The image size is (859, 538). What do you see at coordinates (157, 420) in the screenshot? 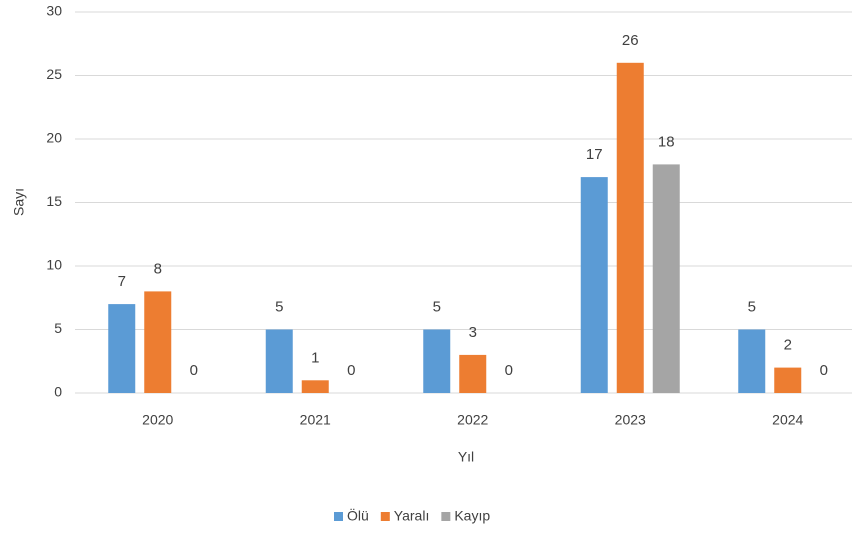
I see `x-tick-label: 2020` at bounding box center [157, 420].